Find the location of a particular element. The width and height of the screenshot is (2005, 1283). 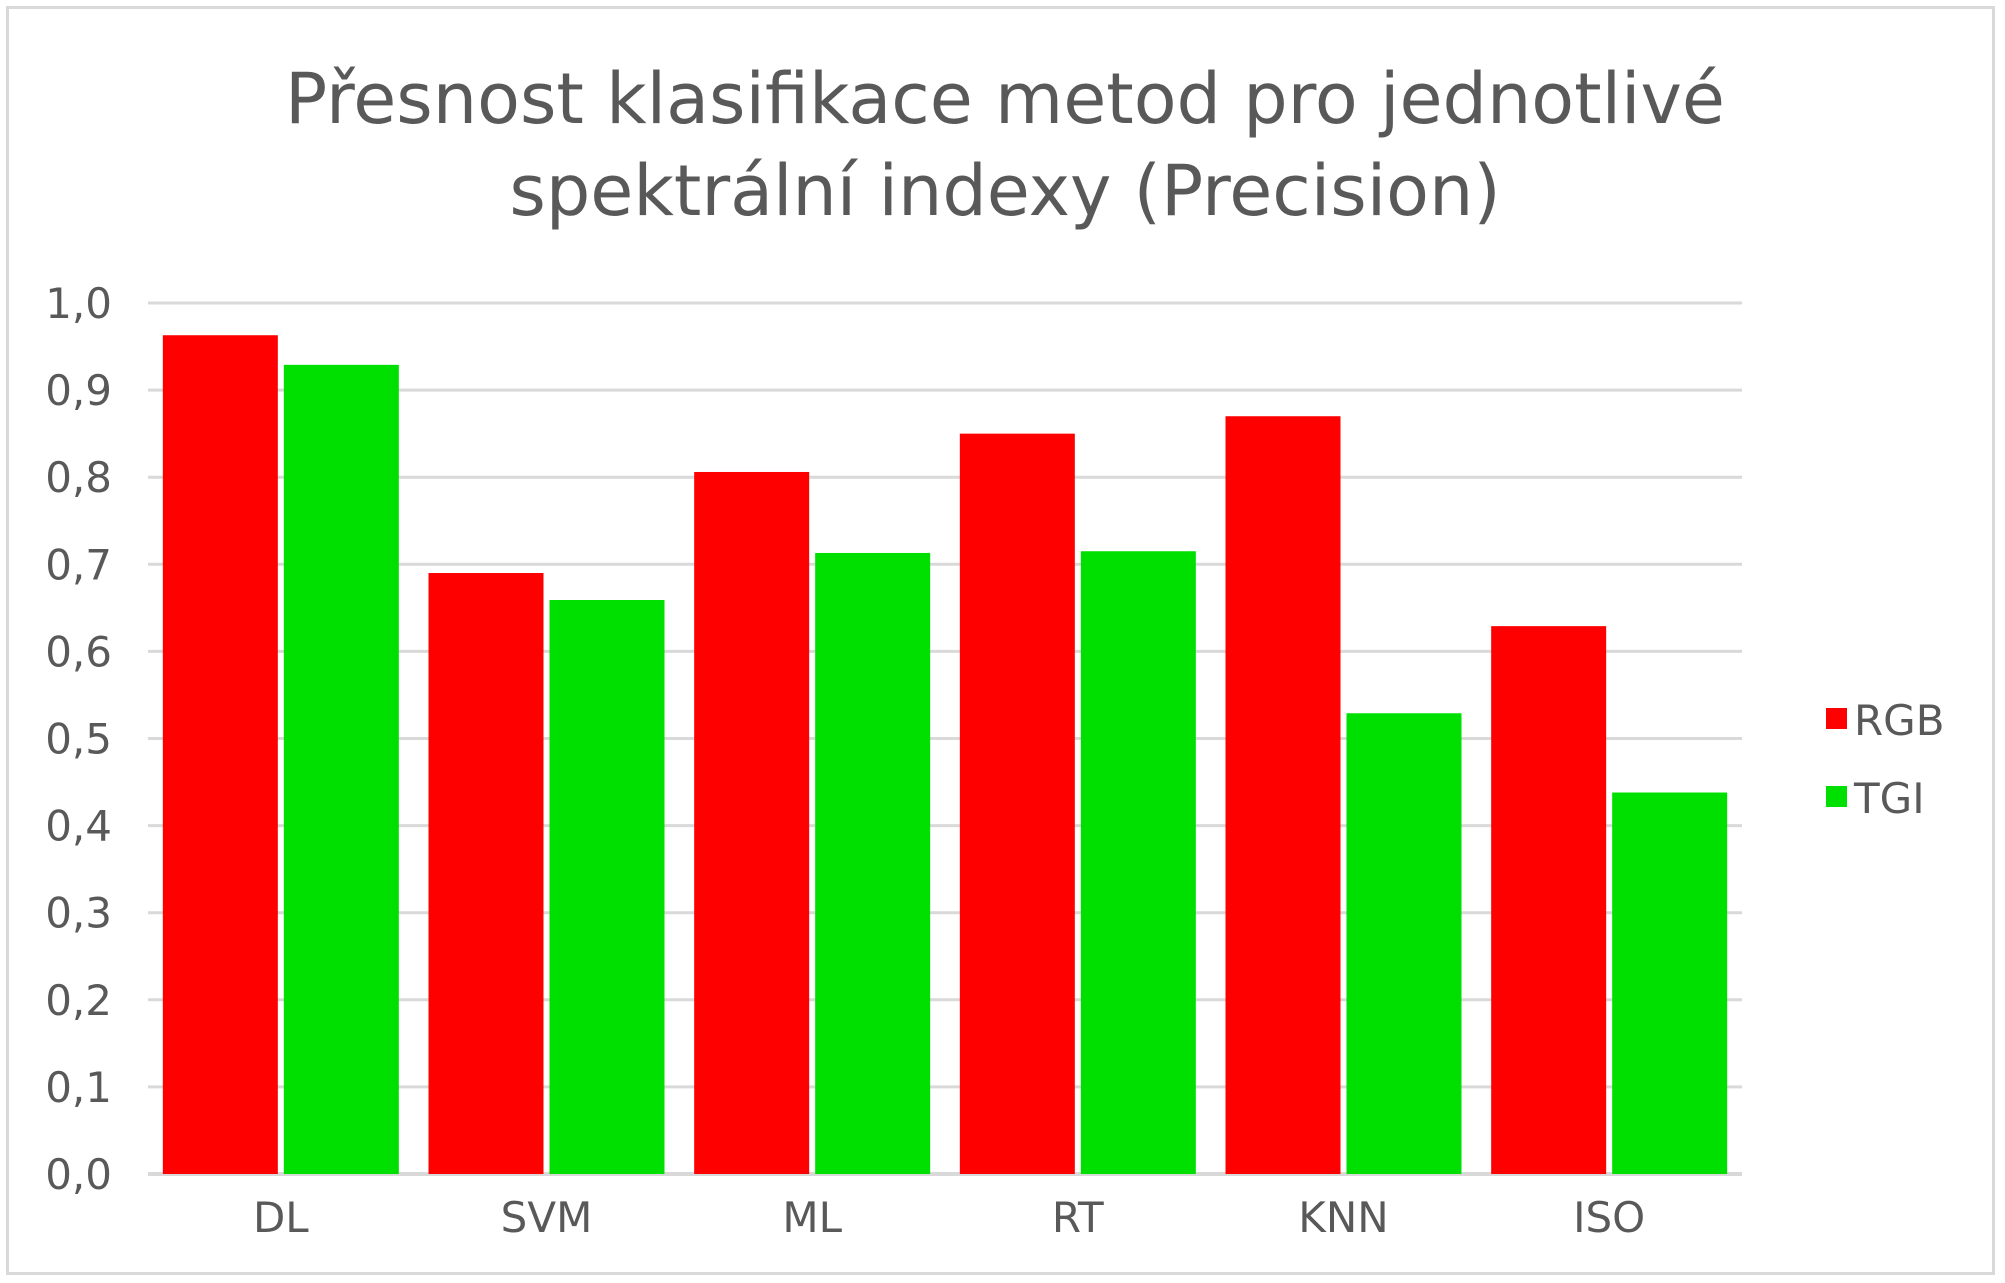

y-tick-label: 0,3 is located at coordinates (78, 913).